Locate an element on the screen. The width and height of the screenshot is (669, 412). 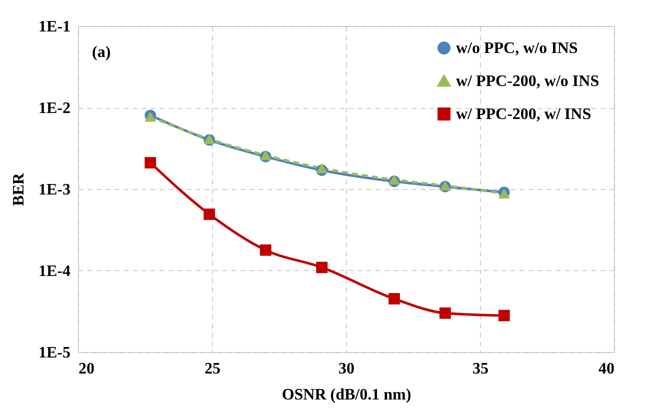
y-tick-label: 1E-2 is located at coordinates (54, 108).